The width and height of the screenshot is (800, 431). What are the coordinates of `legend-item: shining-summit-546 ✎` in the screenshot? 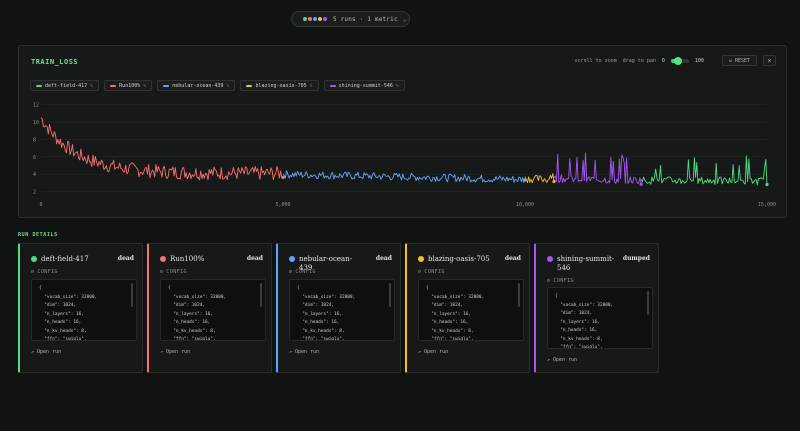 It's located at (364, 85).